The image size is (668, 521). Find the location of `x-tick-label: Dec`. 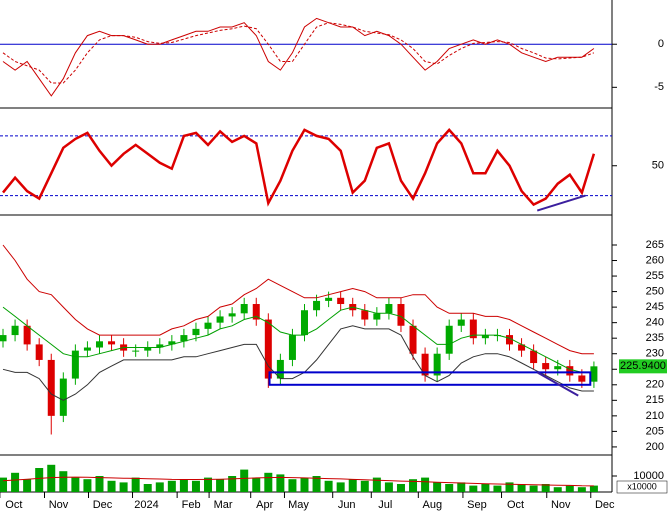

x-tick-label: Dec is located at coordinates (605, 505).